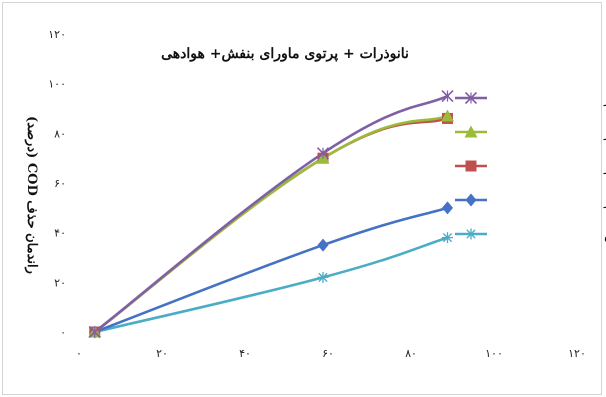 The height and width of the screenshot is (397, 606). What do you see at coordinates (162, 353) in the screenshot?
I see `x-tick-label: ۲۰` at bounding box center [162, 353].